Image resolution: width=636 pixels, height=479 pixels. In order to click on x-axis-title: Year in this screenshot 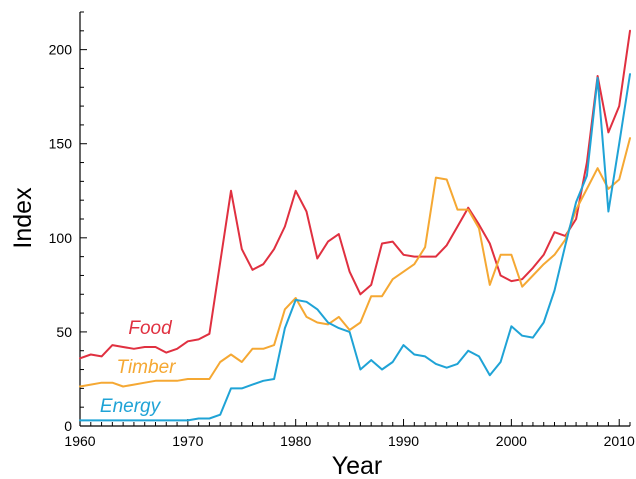, I will do `click(357, 465)`.